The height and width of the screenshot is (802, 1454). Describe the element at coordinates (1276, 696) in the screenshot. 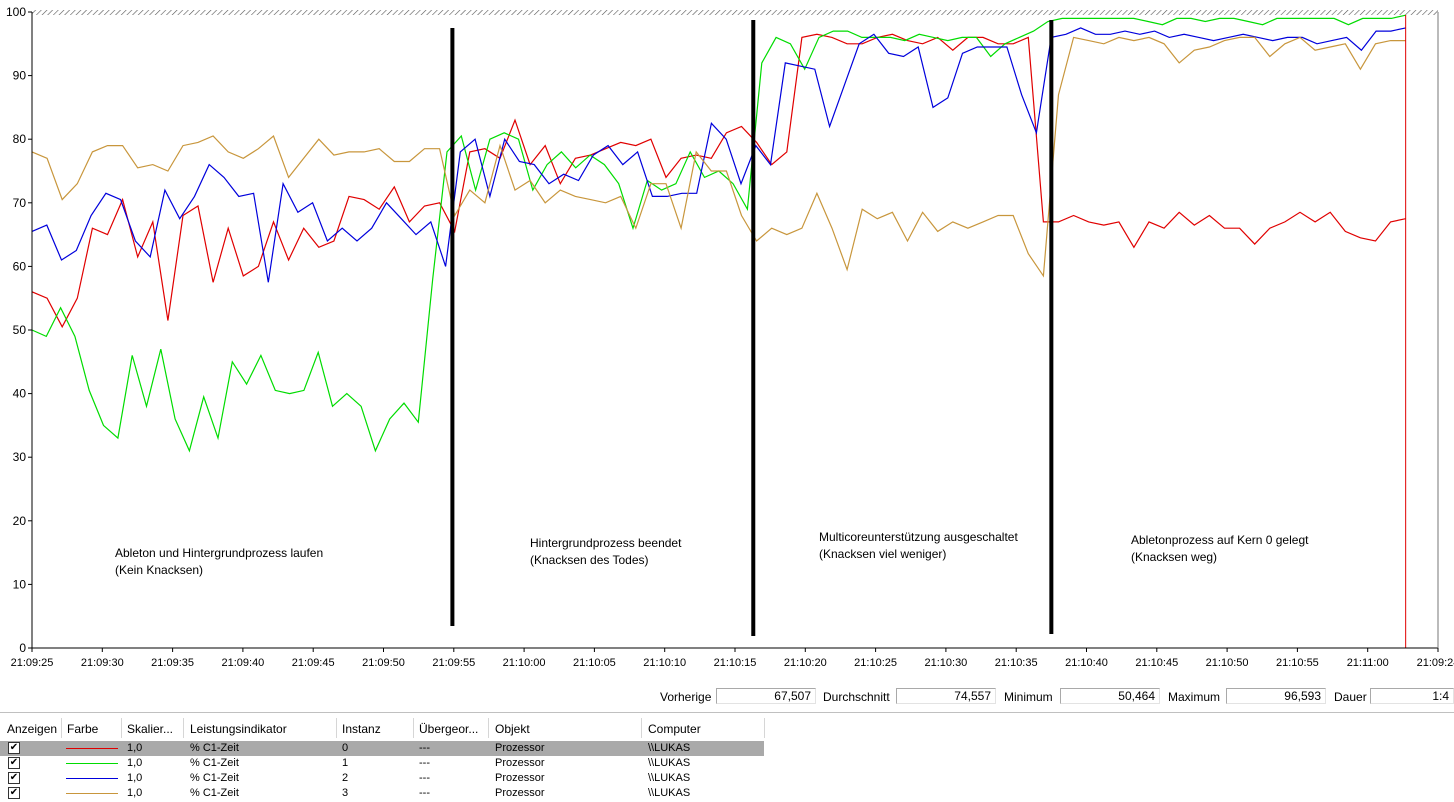

I see `maximum-field: 96,593` at that location.